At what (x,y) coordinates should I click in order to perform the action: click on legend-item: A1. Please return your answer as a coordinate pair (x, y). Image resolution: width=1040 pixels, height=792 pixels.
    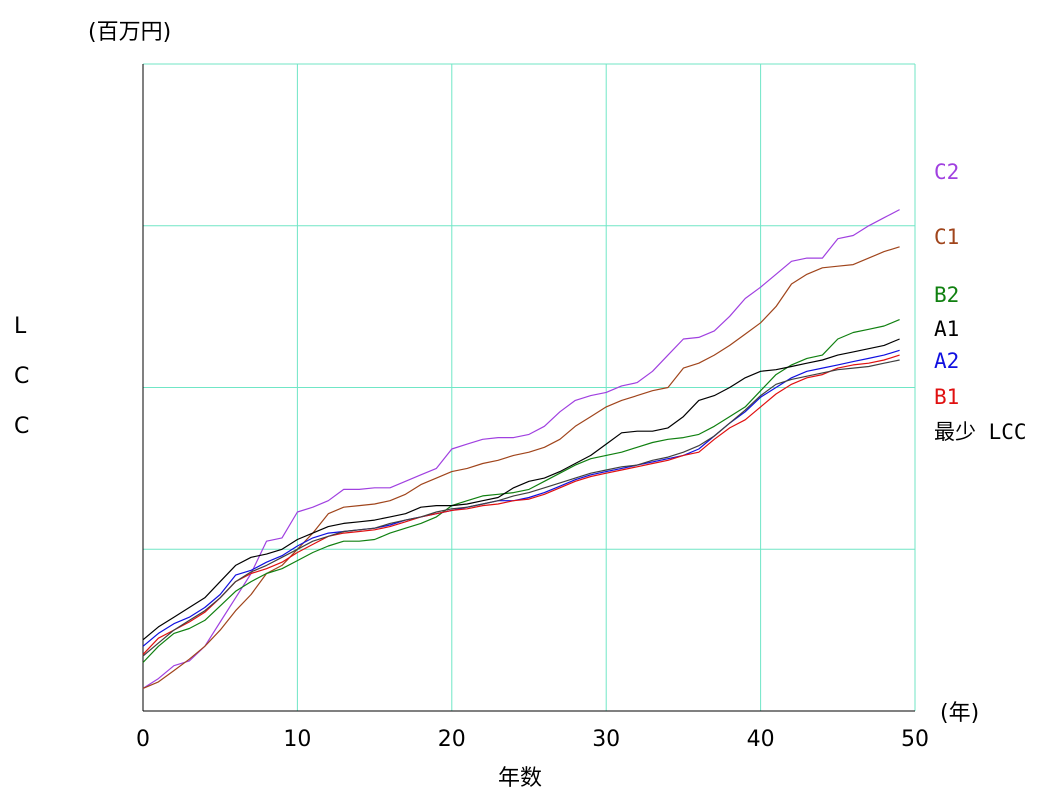
    Looking at the image, I should click on (947, 328).